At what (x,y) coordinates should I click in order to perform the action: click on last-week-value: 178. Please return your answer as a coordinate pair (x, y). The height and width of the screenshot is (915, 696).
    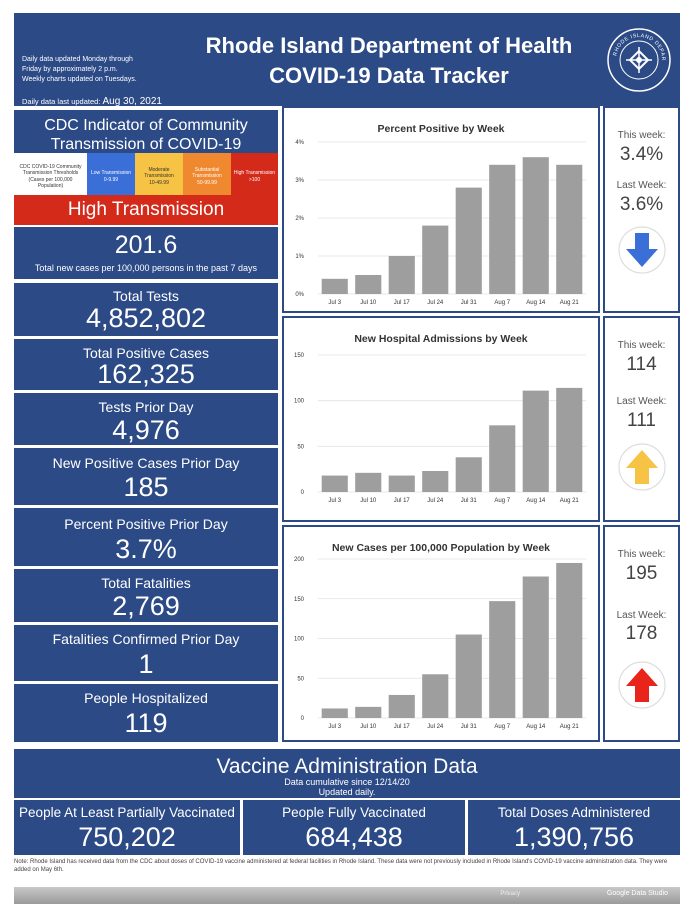
    Looking at the image, I should click on (641, 633).